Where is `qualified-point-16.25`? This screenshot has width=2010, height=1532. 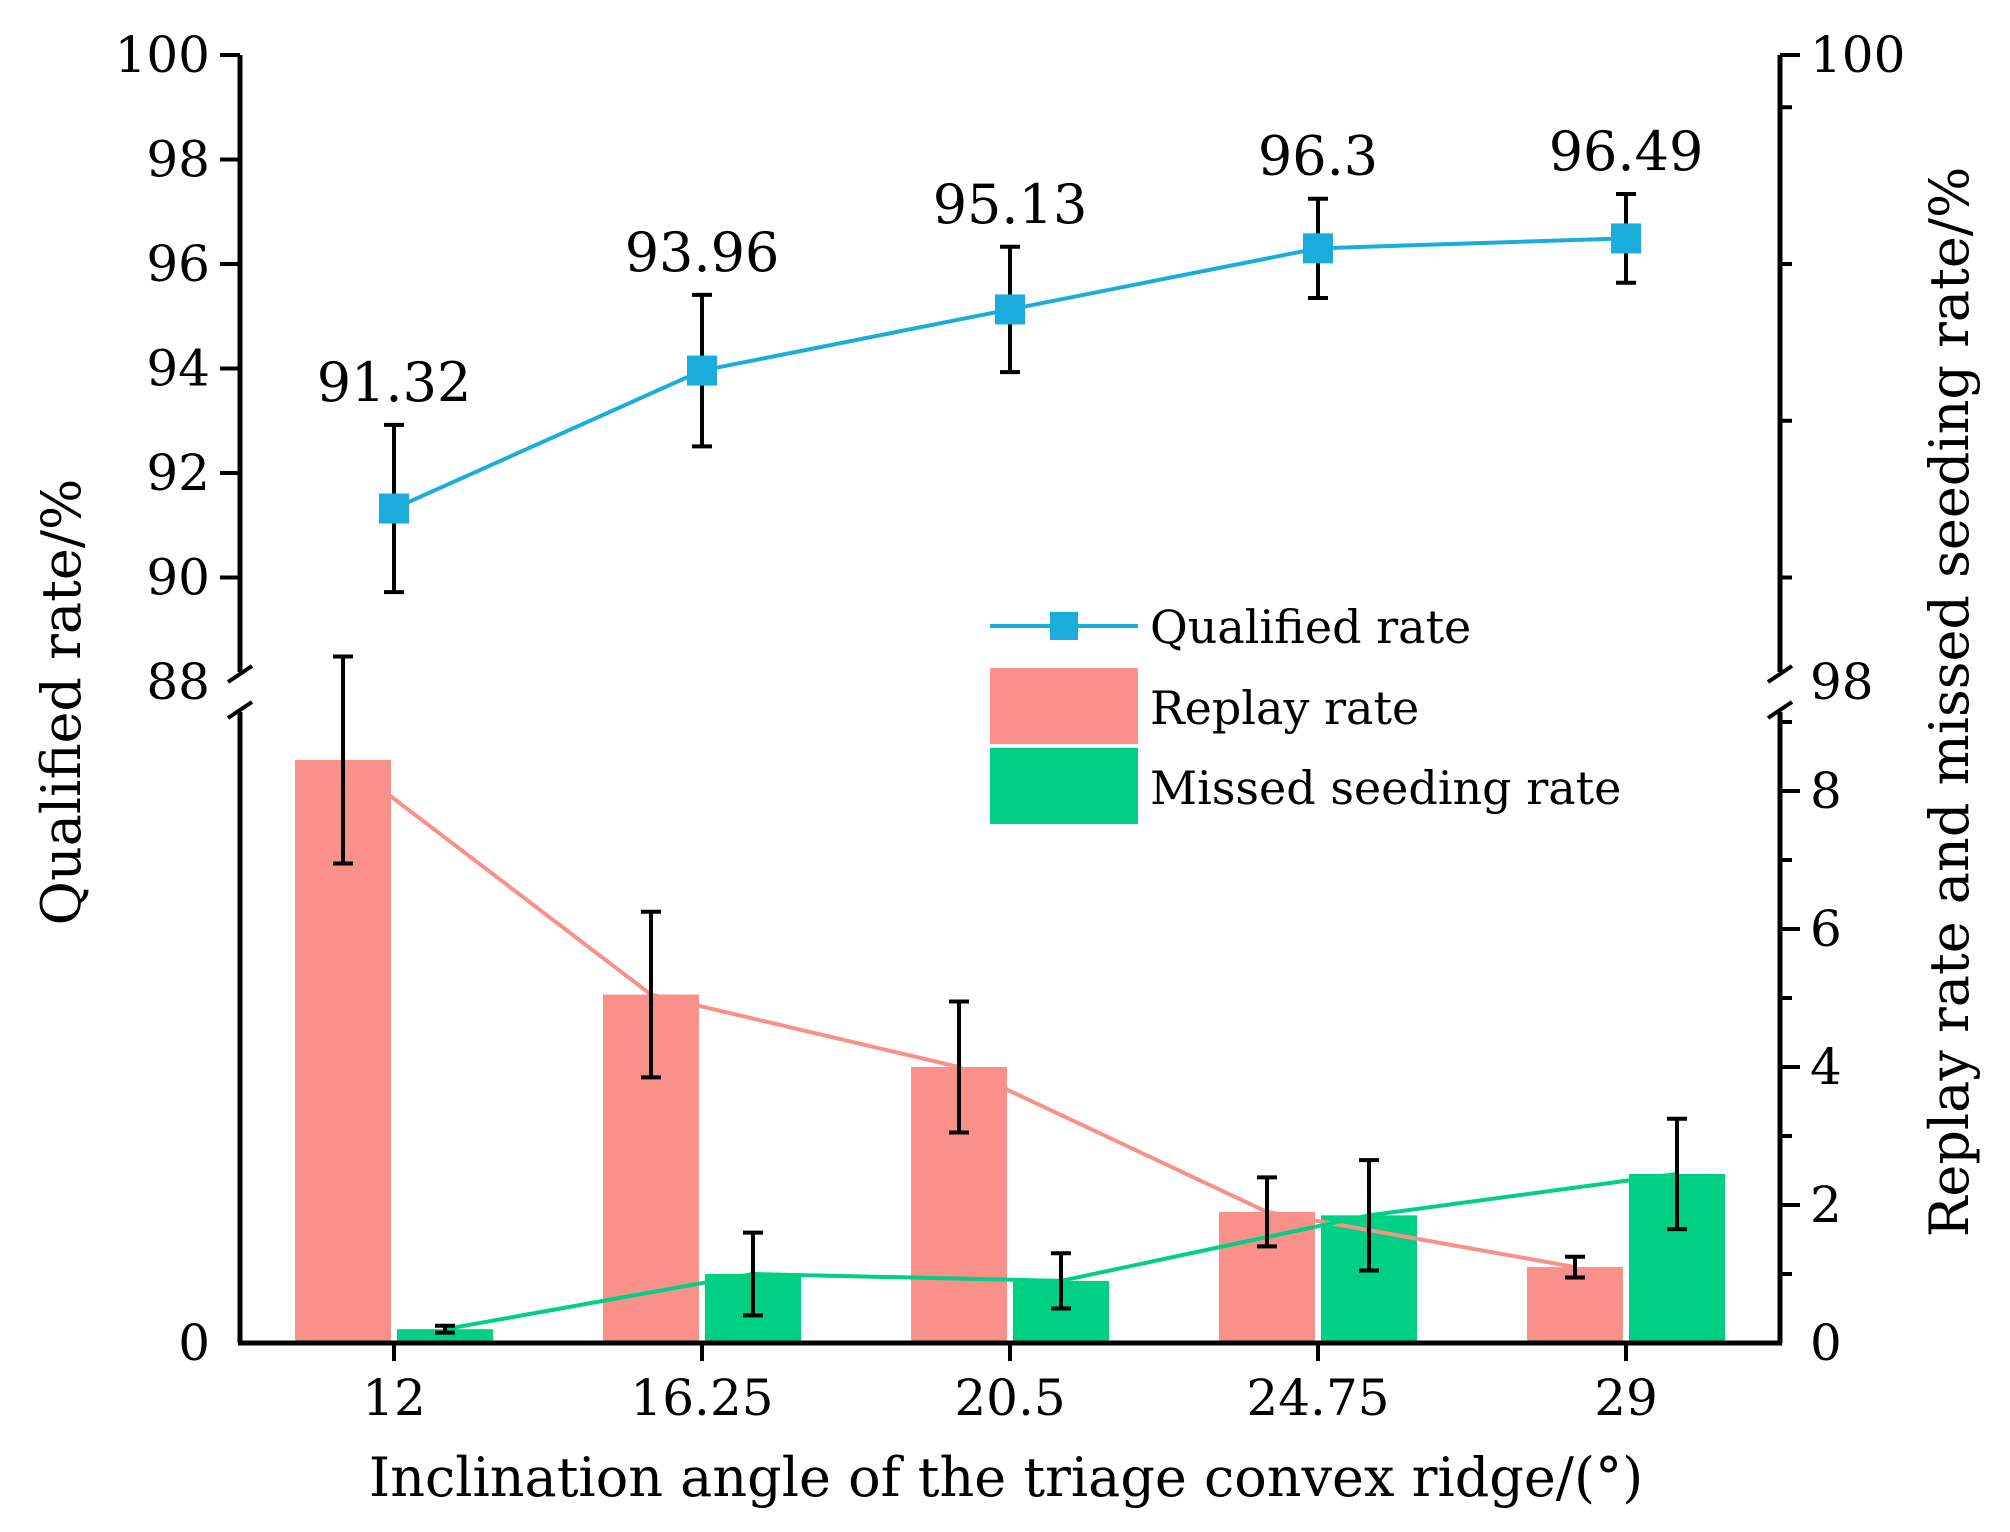
qualified-point-16.25 is located at coordinates (702, 370).